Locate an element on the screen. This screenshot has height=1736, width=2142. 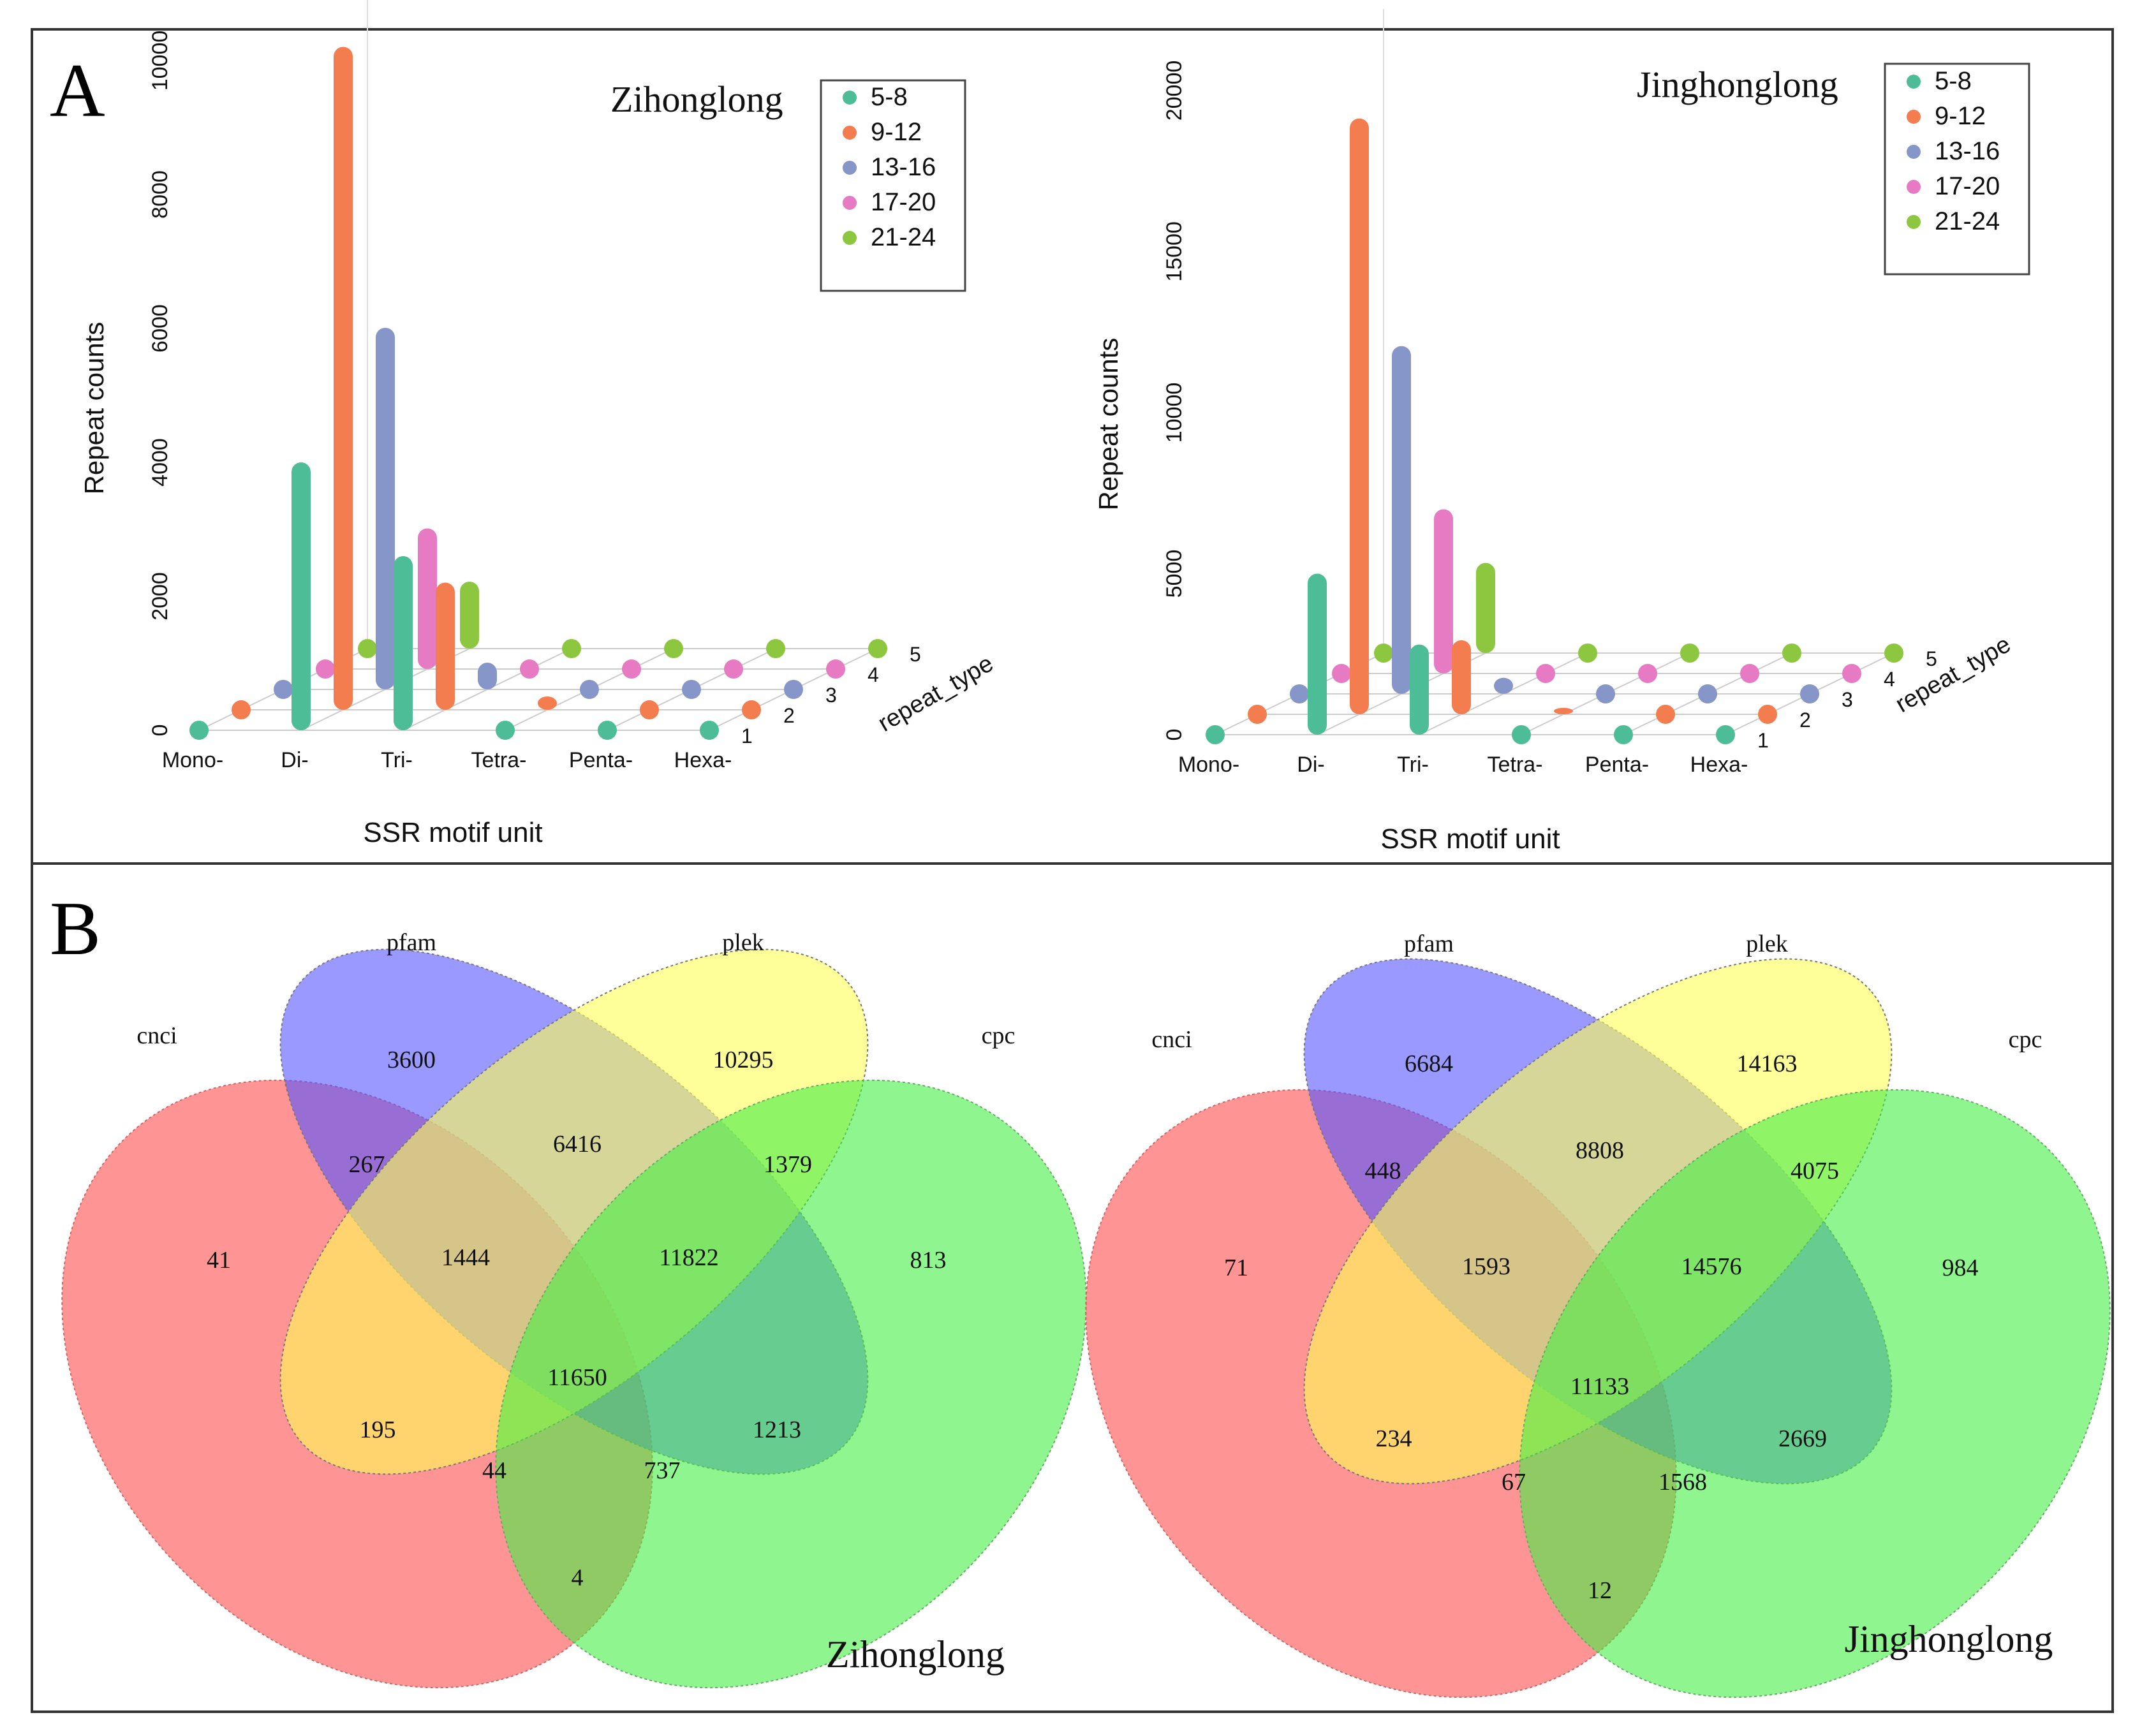
depth-tick-label: 4 is located at coordinates (1889, 679).